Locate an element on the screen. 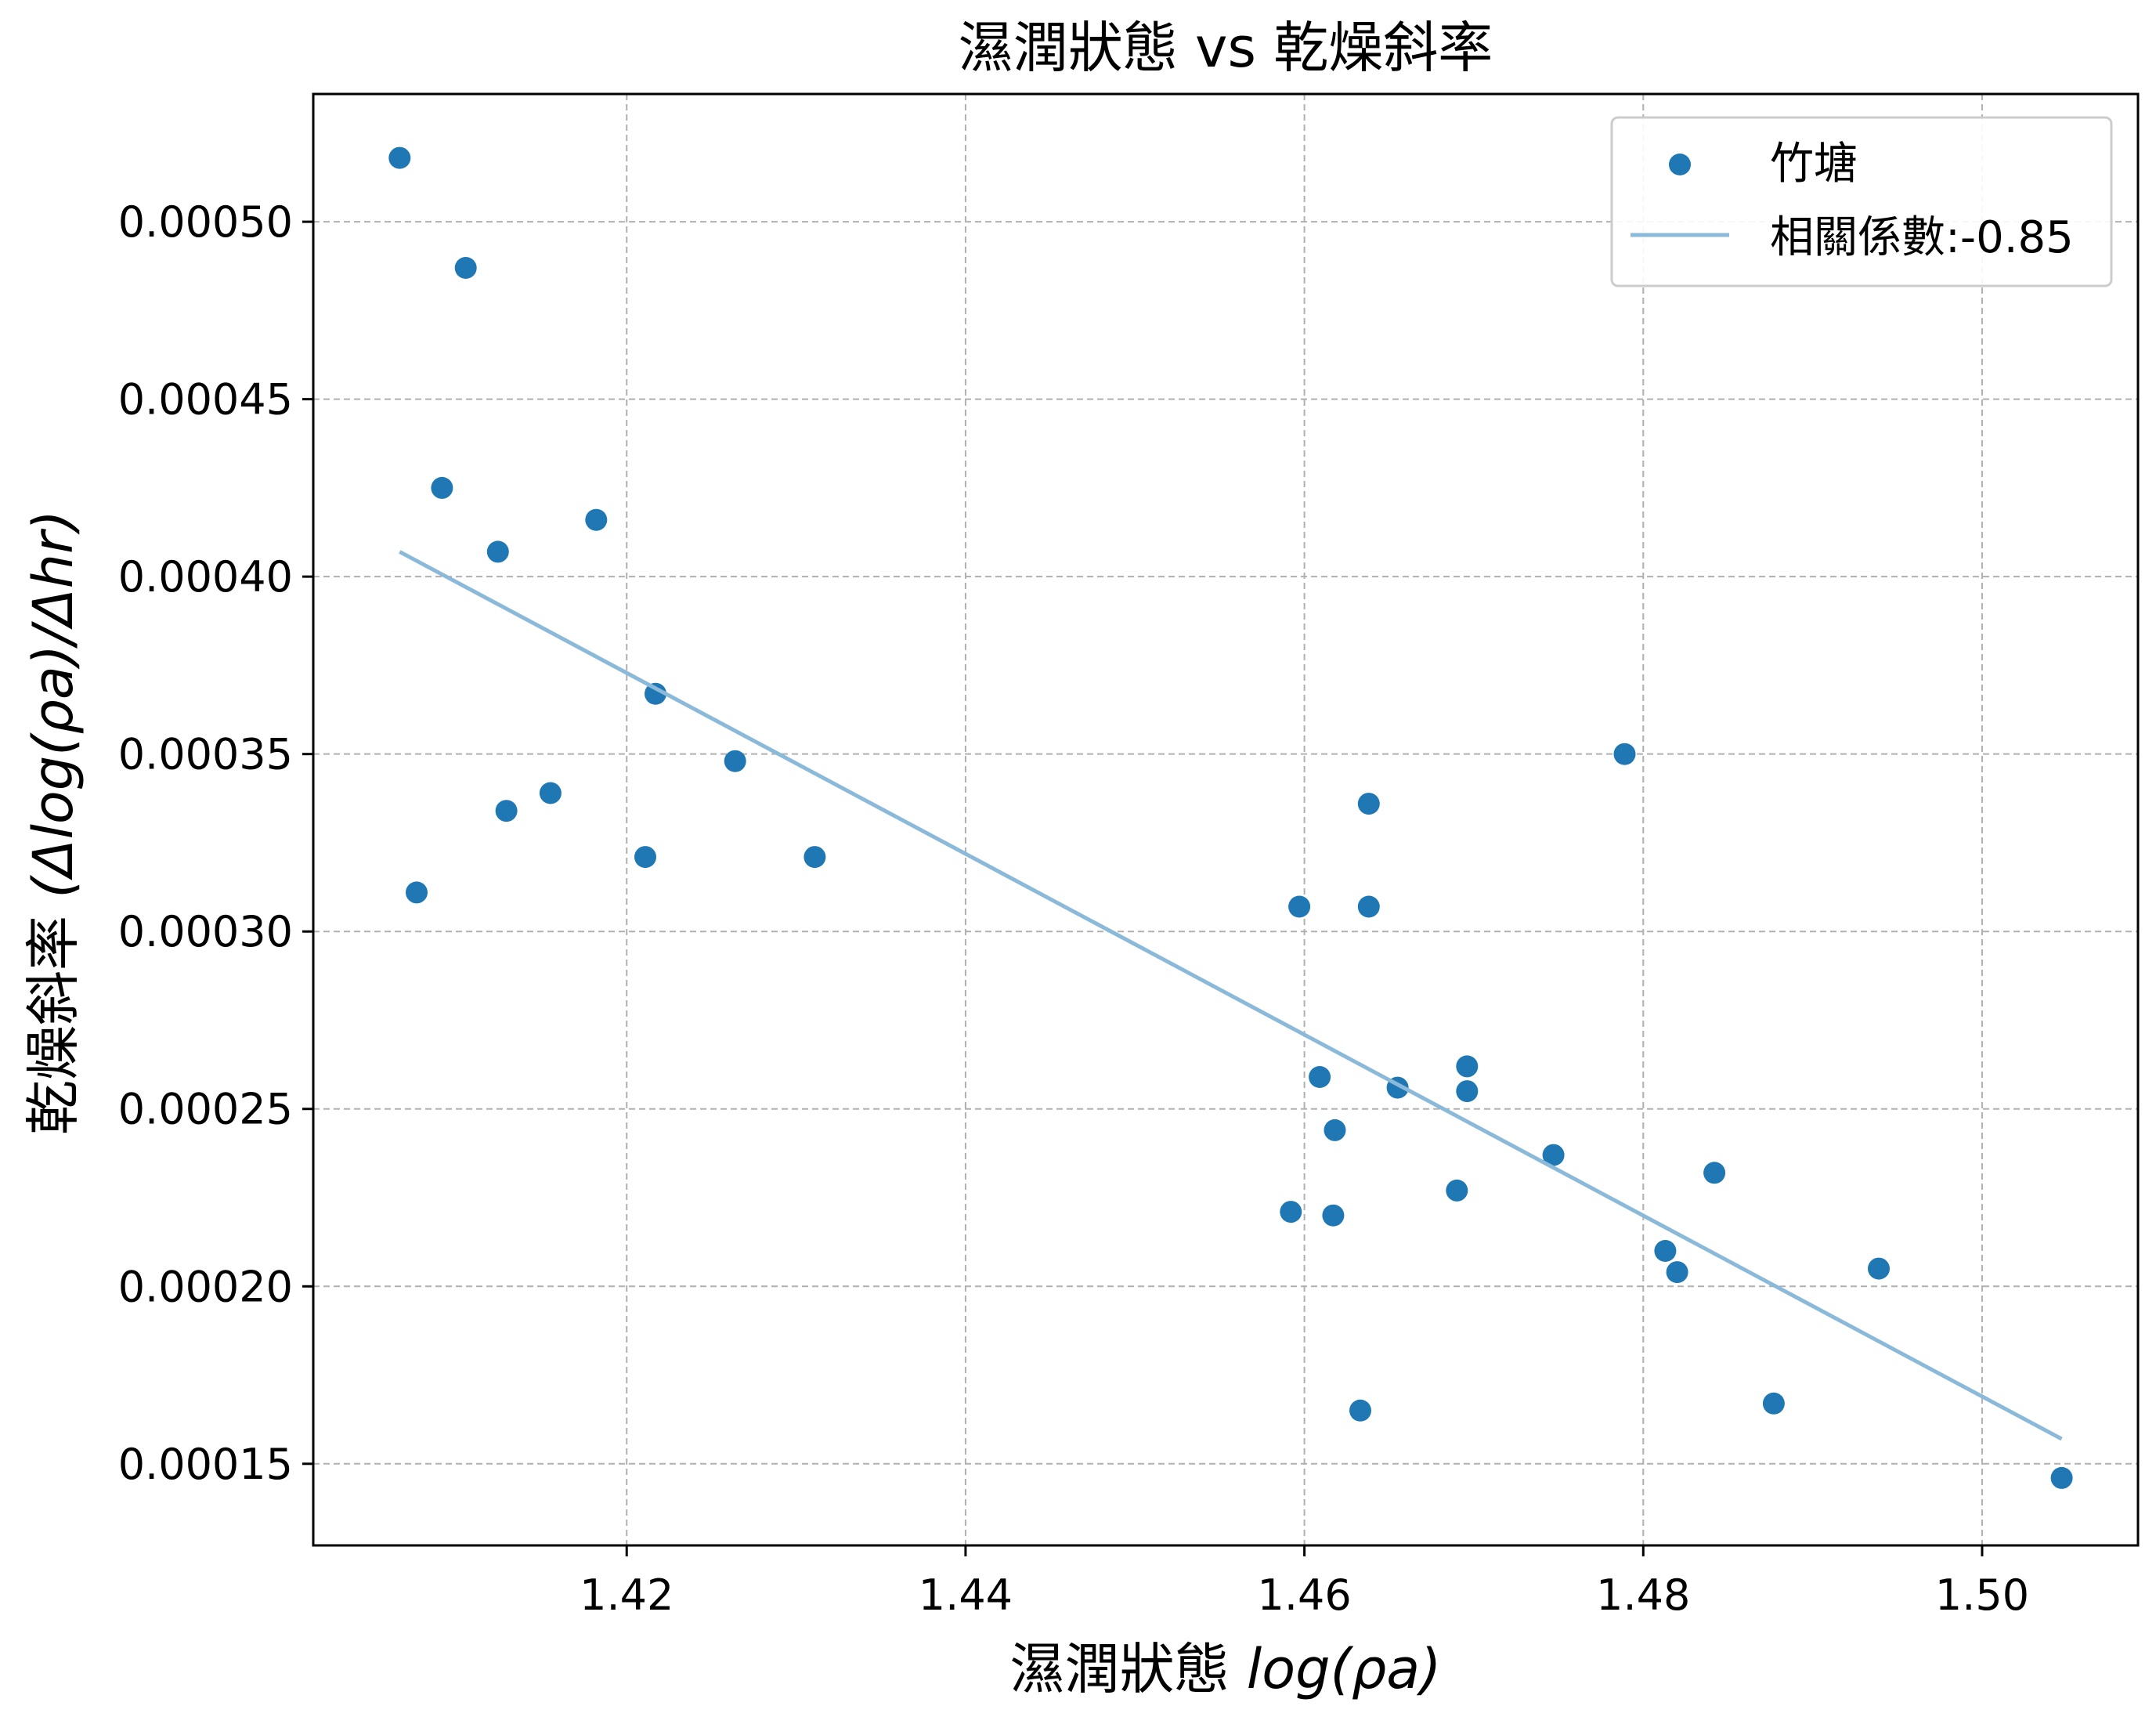 The height and width of the screenshot is (1724, 2156). x-axis-label: 濕潤狀態 log(ρa) is located at coordinates (1226, 1669).